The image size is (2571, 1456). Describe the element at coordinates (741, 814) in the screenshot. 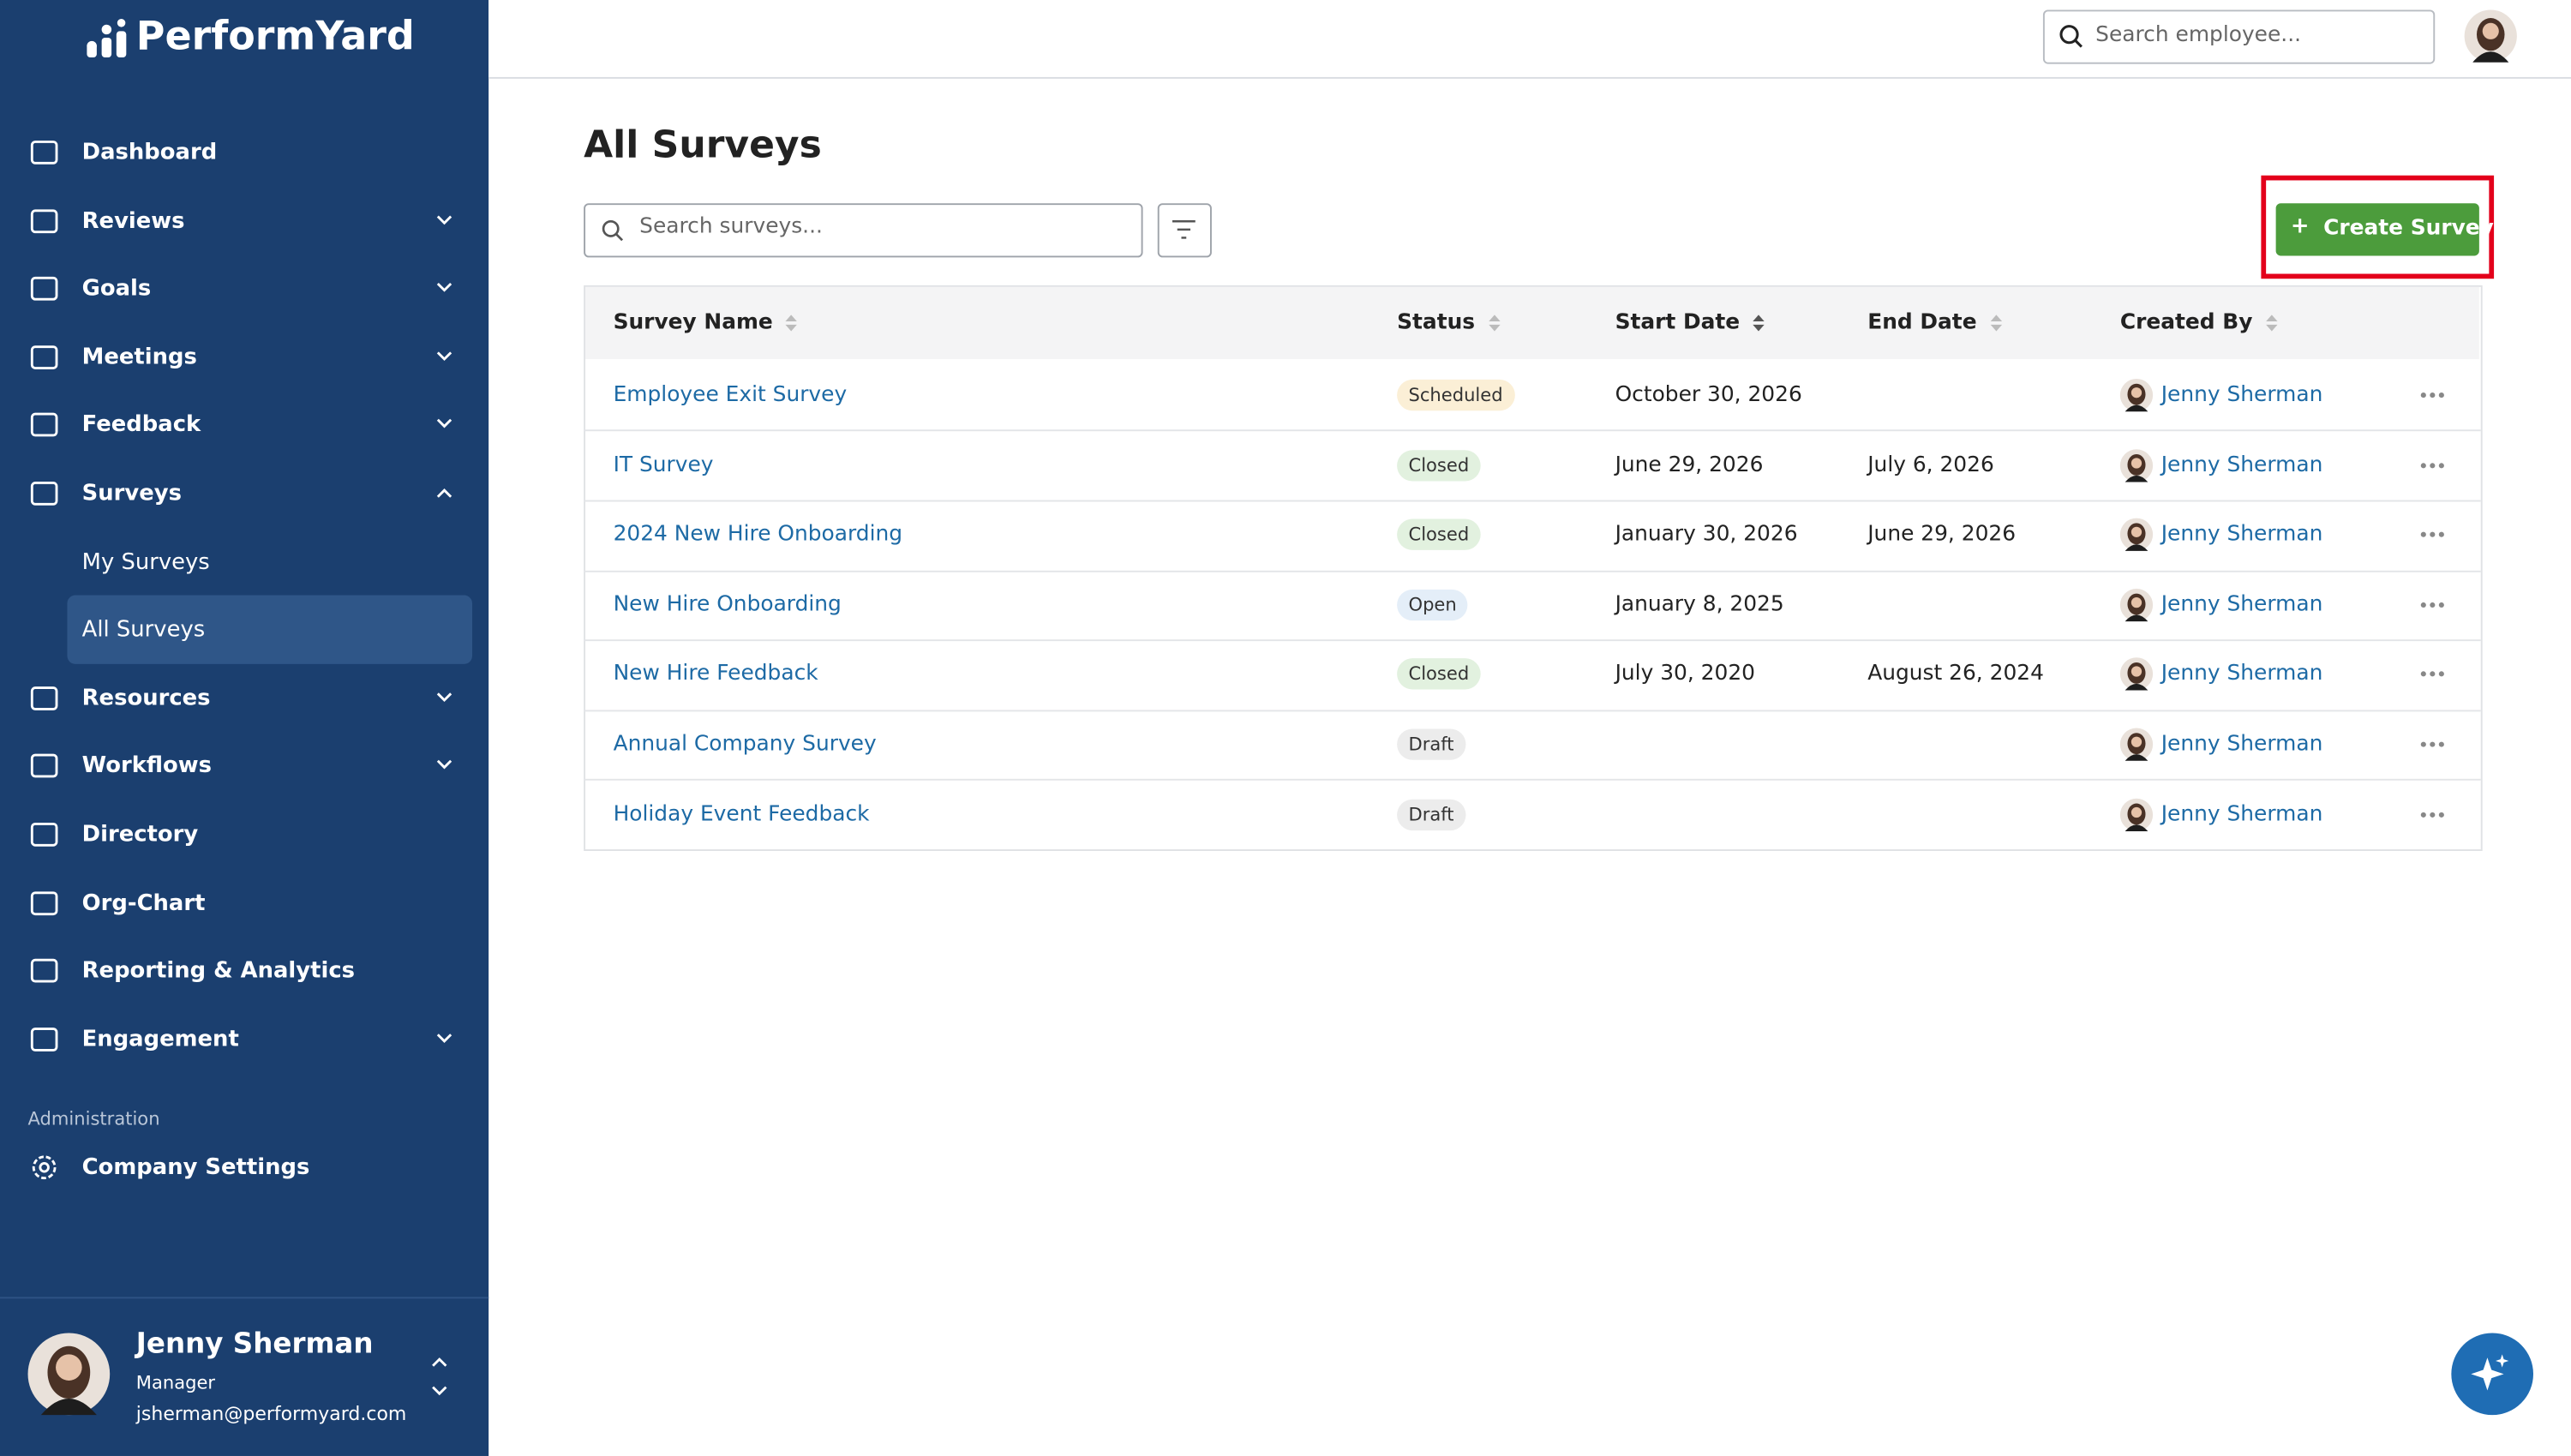

I see `survey-link: Holiday Event Feedback` at that location.